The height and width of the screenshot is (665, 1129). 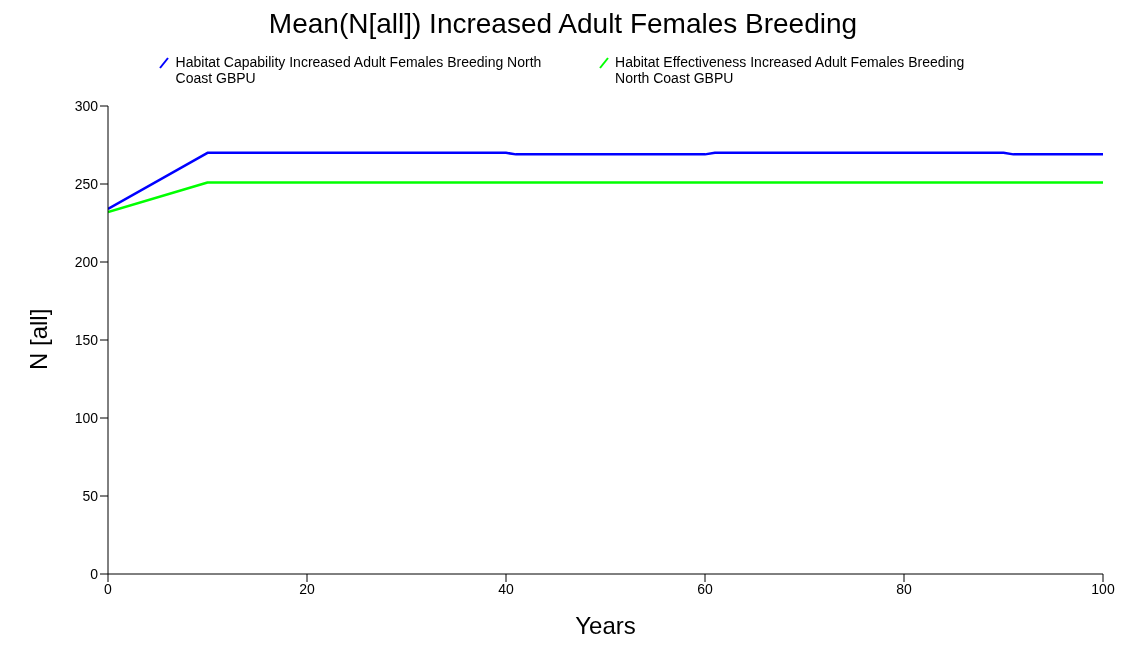 What do you see at coordinates (86, 261) in the screenshot?
I see `y-tick-label: 200` at bounding box center [86, 261].